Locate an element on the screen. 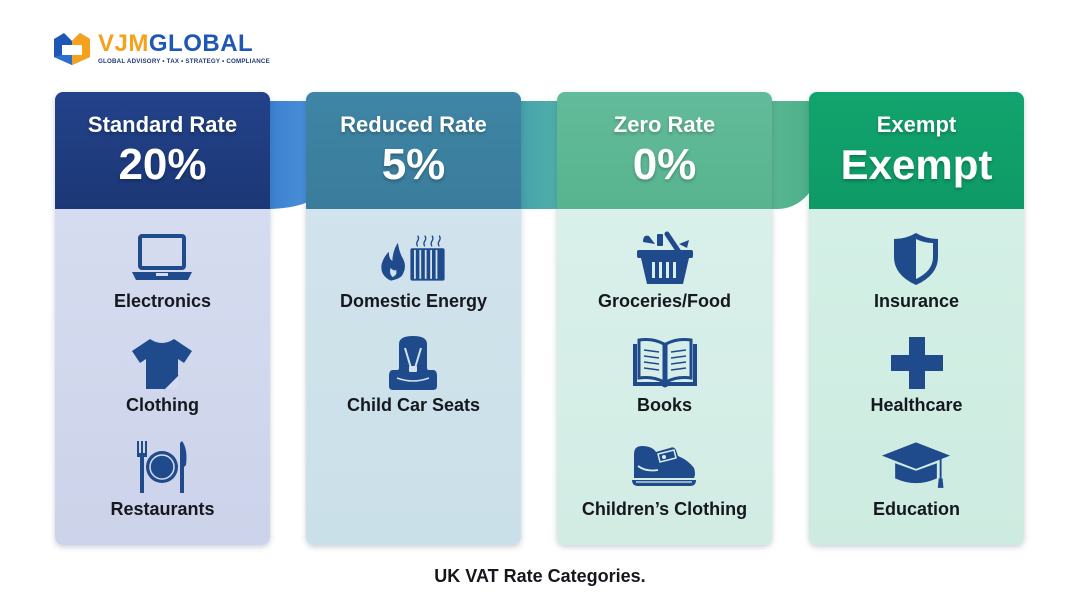  item-label: Child Car Seats is located at coordinates (413, 405).